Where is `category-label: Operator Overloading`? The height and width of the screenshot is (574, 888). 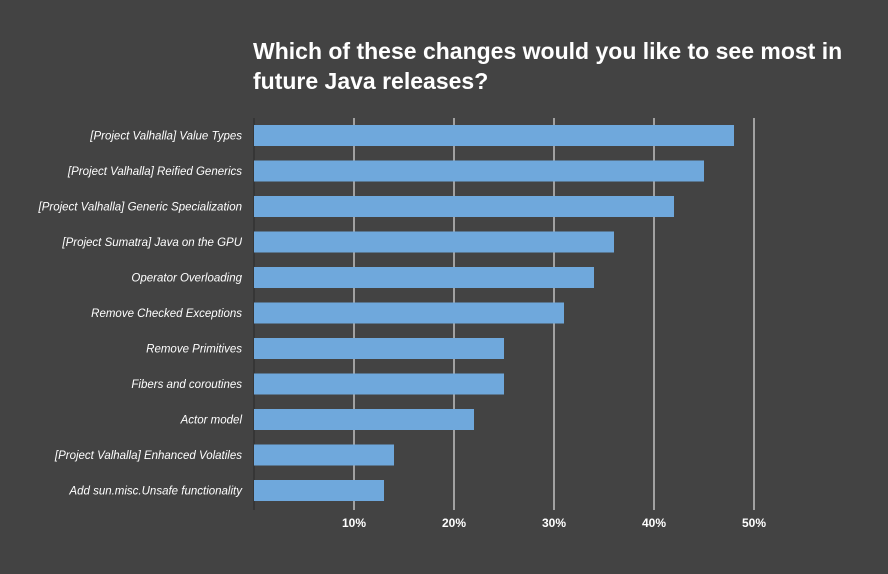 category-label: Operator Overloading is located at coordinates (186, 279).